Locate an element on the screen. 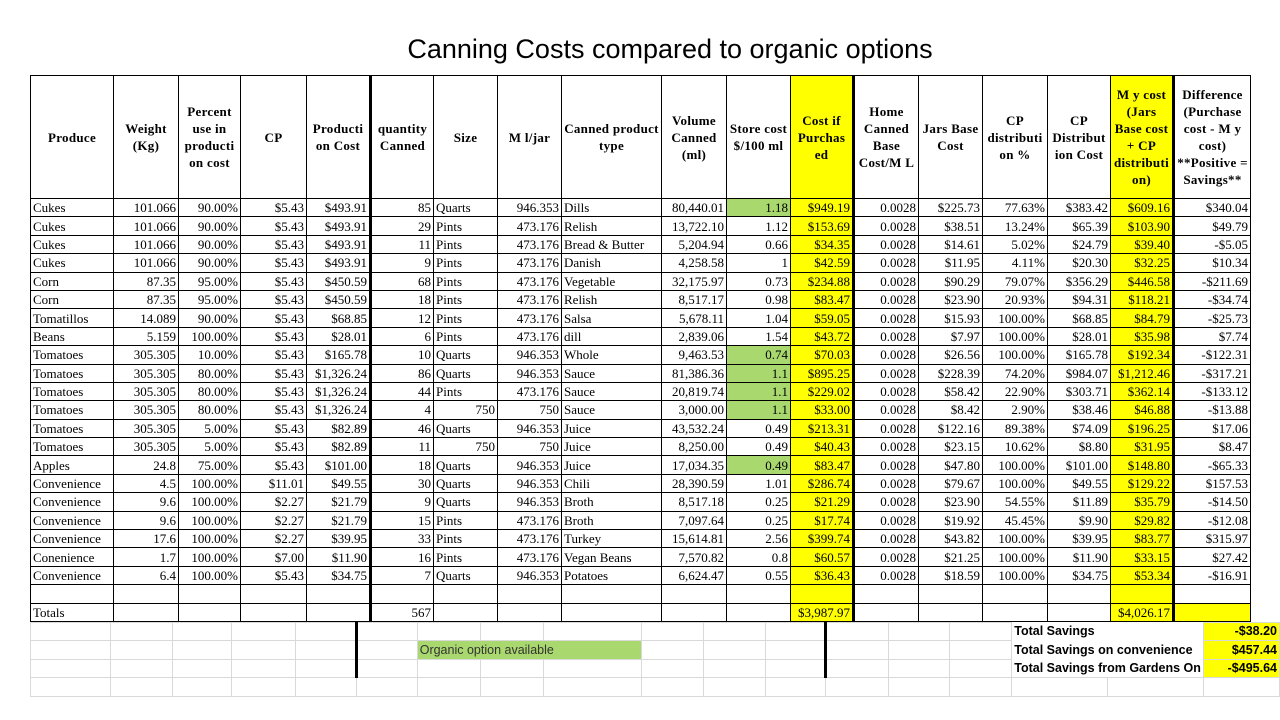  cell-jars-base-cost: $7.97 is located at coordinates (950, 336).